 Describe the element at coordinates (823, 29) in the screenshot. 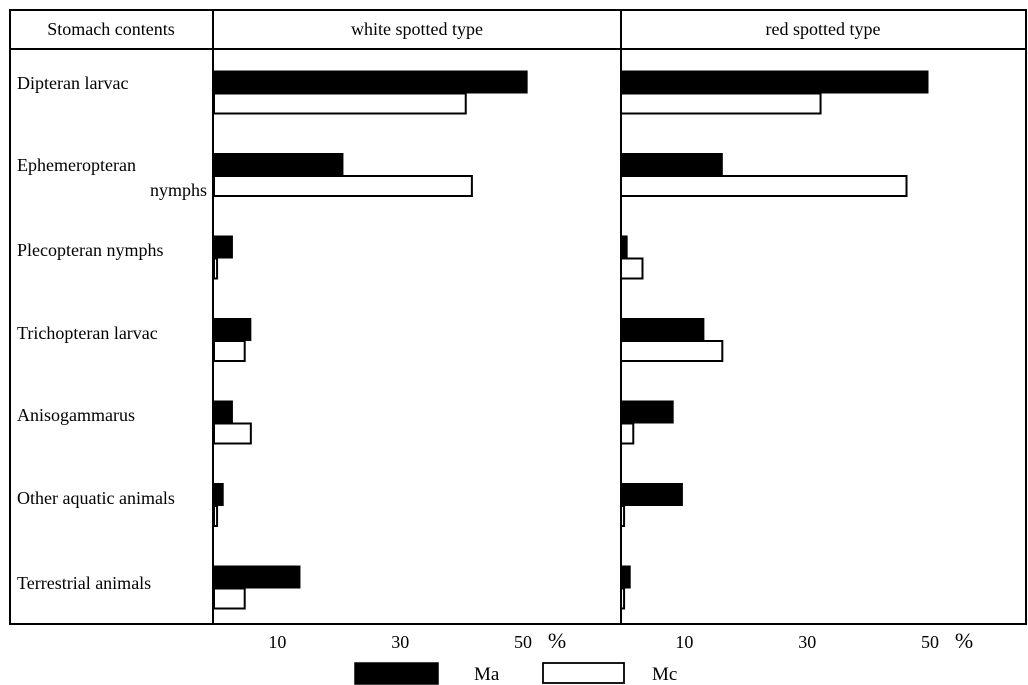

I see `panel-title-red-spotted: red spotted type` at that location.